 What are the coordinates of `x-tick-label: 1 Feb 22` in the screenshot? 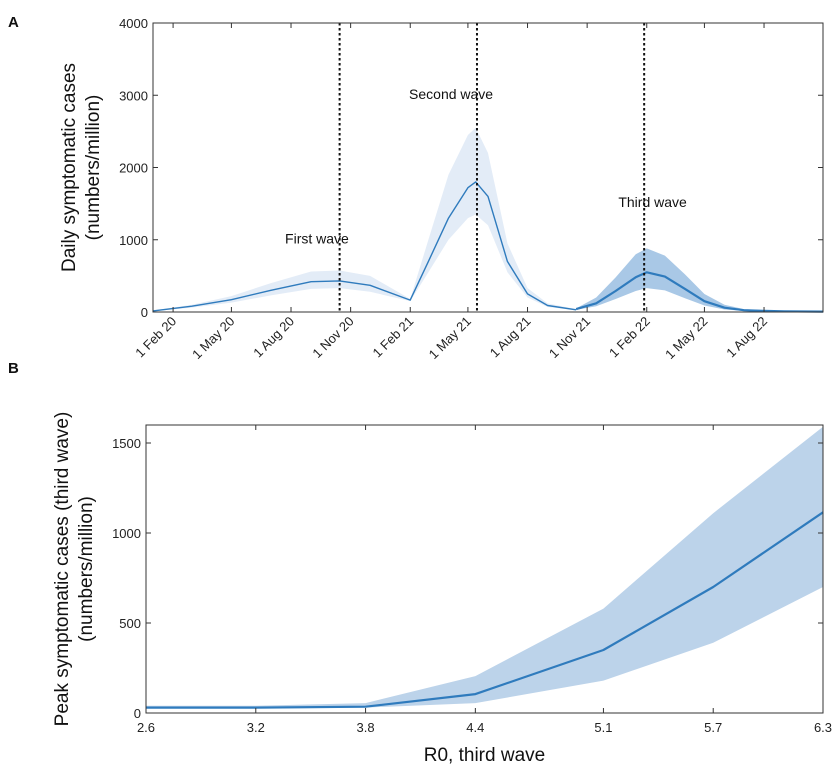 It's located at (629, 337).